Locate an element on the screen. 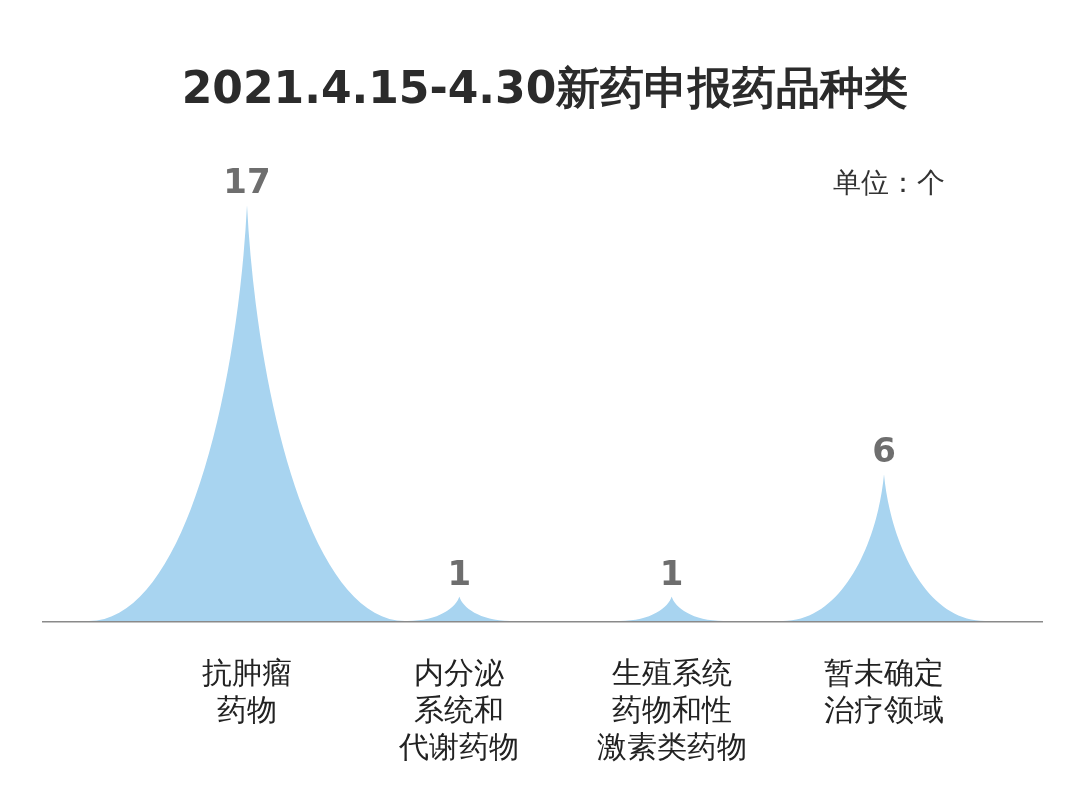 Image resolution: width=1089 pixels, height=800 pixels. chart-title: 2021.4.15-4.30新药申报药品种类 is located at coordinates (545, 87).